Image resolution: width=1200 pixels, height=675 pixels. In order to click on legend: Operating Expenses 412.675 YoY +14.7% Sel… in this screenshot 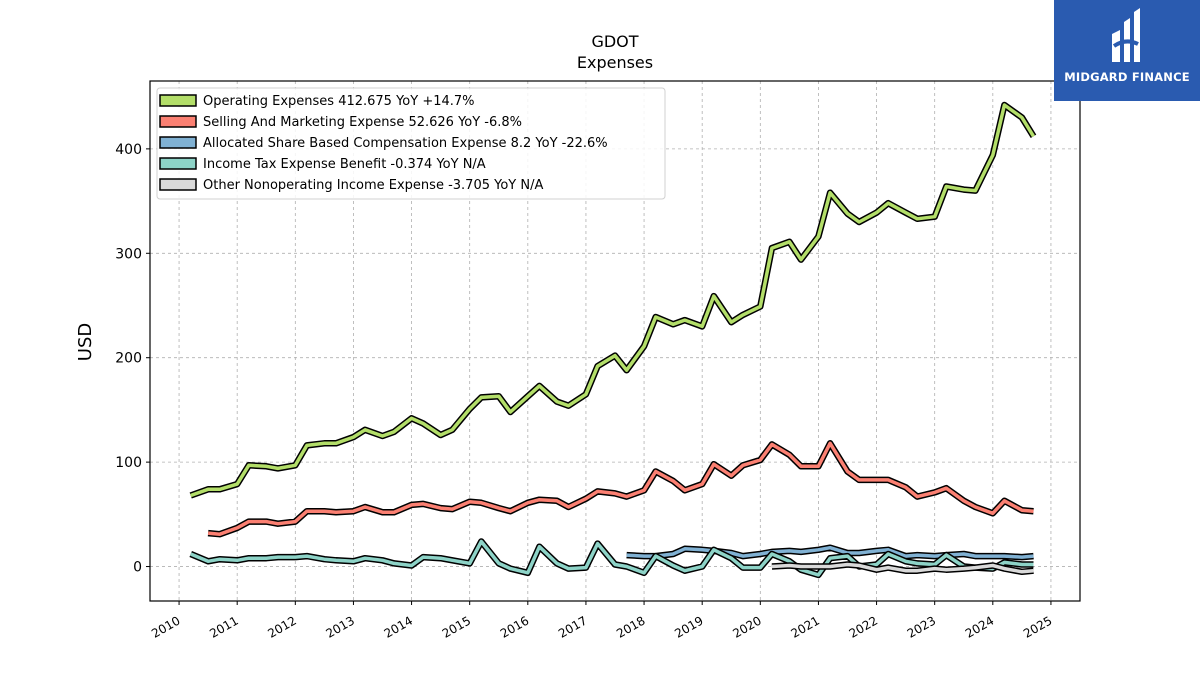, I will do `click(411, 143)`.